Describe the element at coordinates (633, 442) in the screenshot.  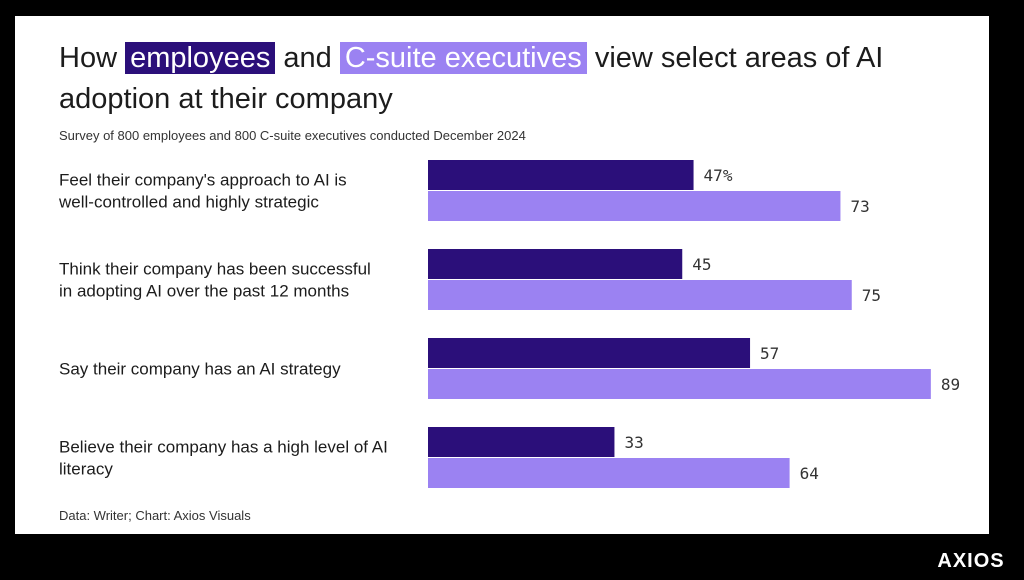
I see `value-label: 33` at that location.